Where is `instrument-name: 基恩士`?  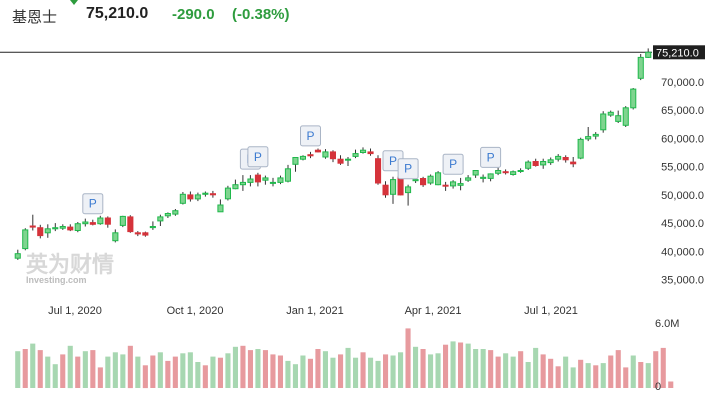
instrument-name: 基恩士 is located at coordinates (35, 17).